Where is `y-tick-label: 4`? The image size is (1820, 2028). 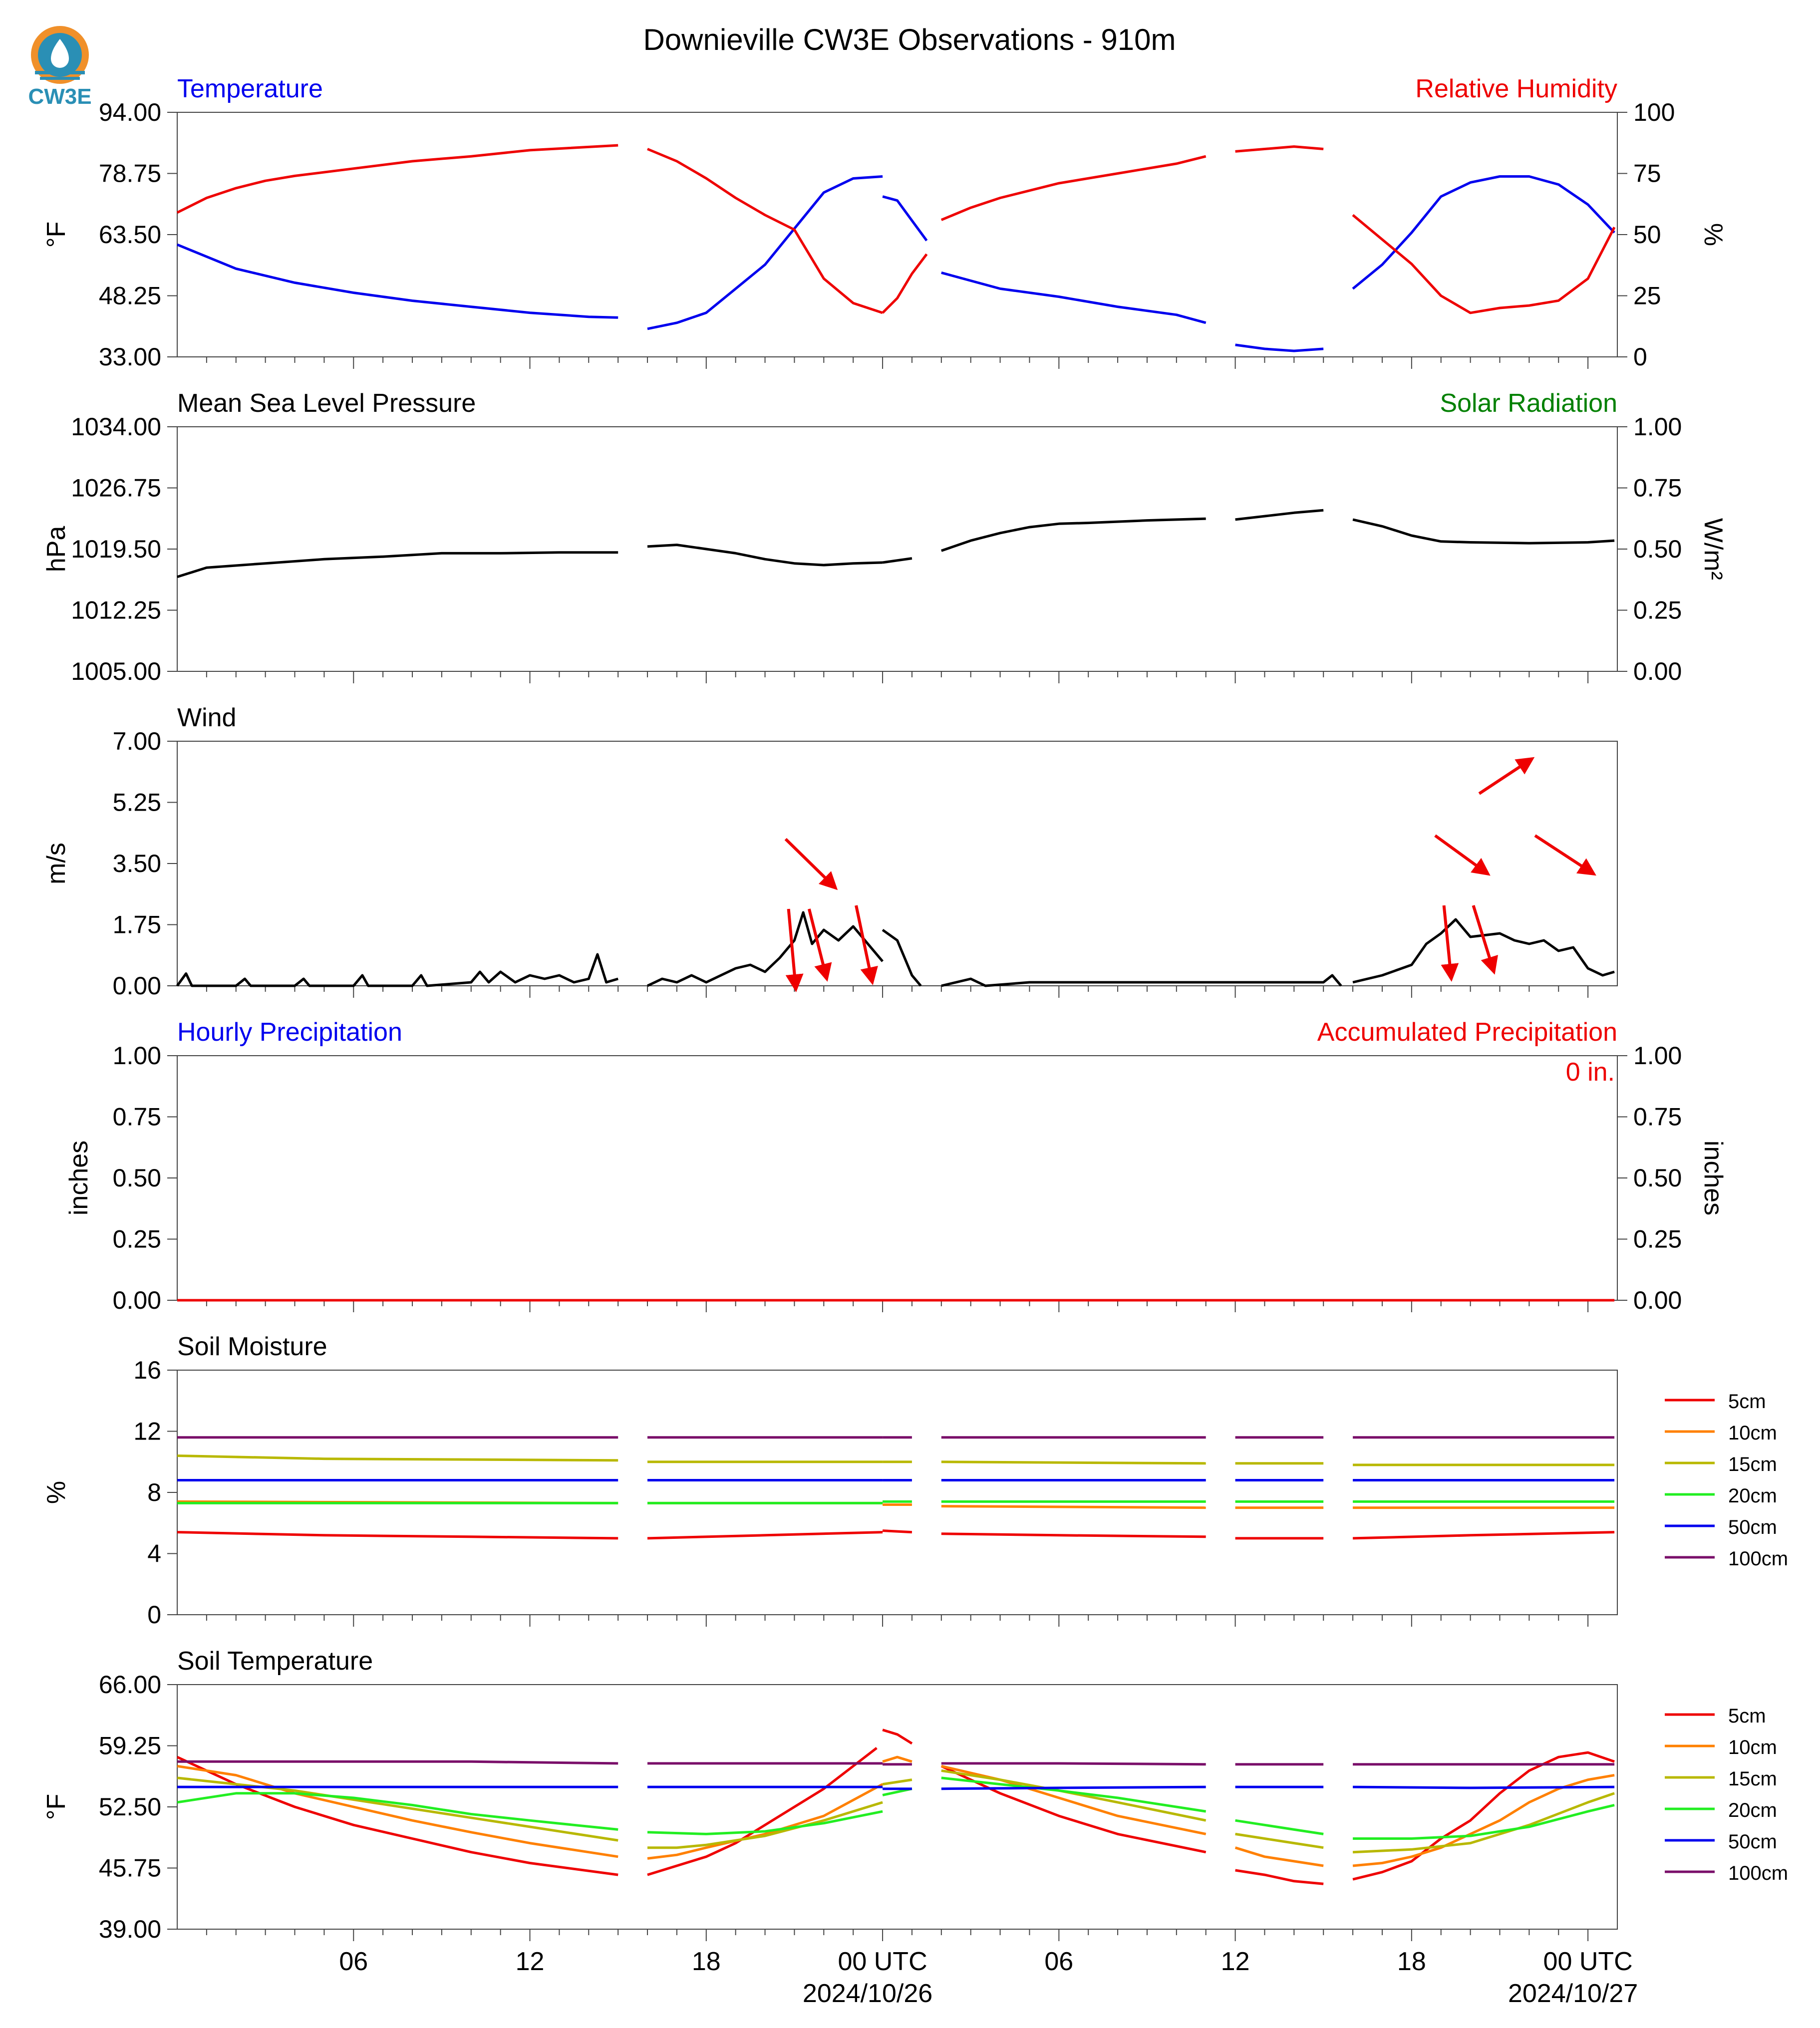 y-tick-label: 4 is located at coordinates (154, 1554).